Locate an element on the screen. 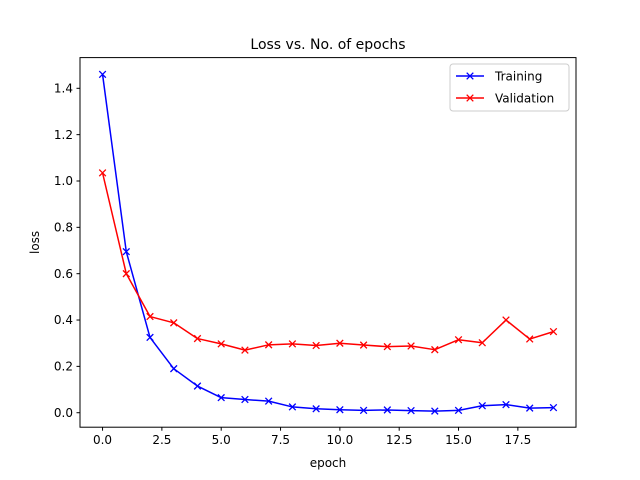 Image resolution: width=640 pixels, height=480 pixels. legend-items: Training Validation is located at coordinates (505, 87).